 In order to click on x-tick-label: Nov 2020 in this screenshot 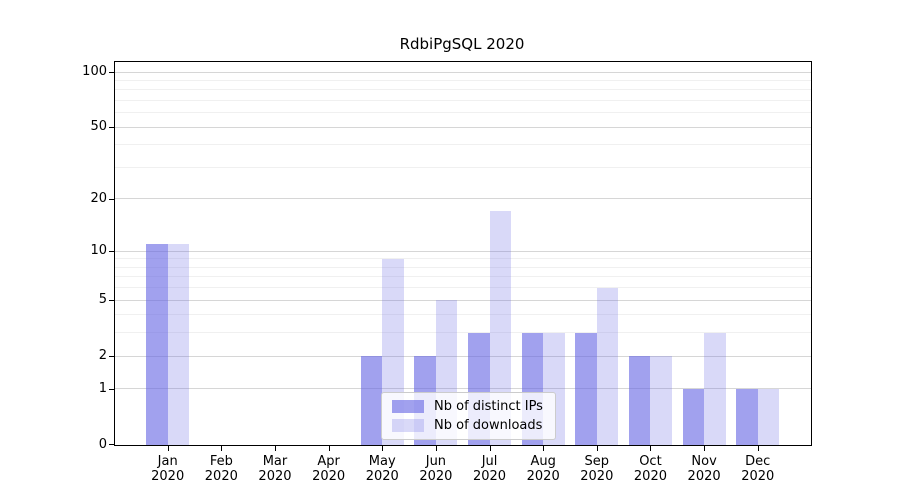, I will do `click(704, 469)`.